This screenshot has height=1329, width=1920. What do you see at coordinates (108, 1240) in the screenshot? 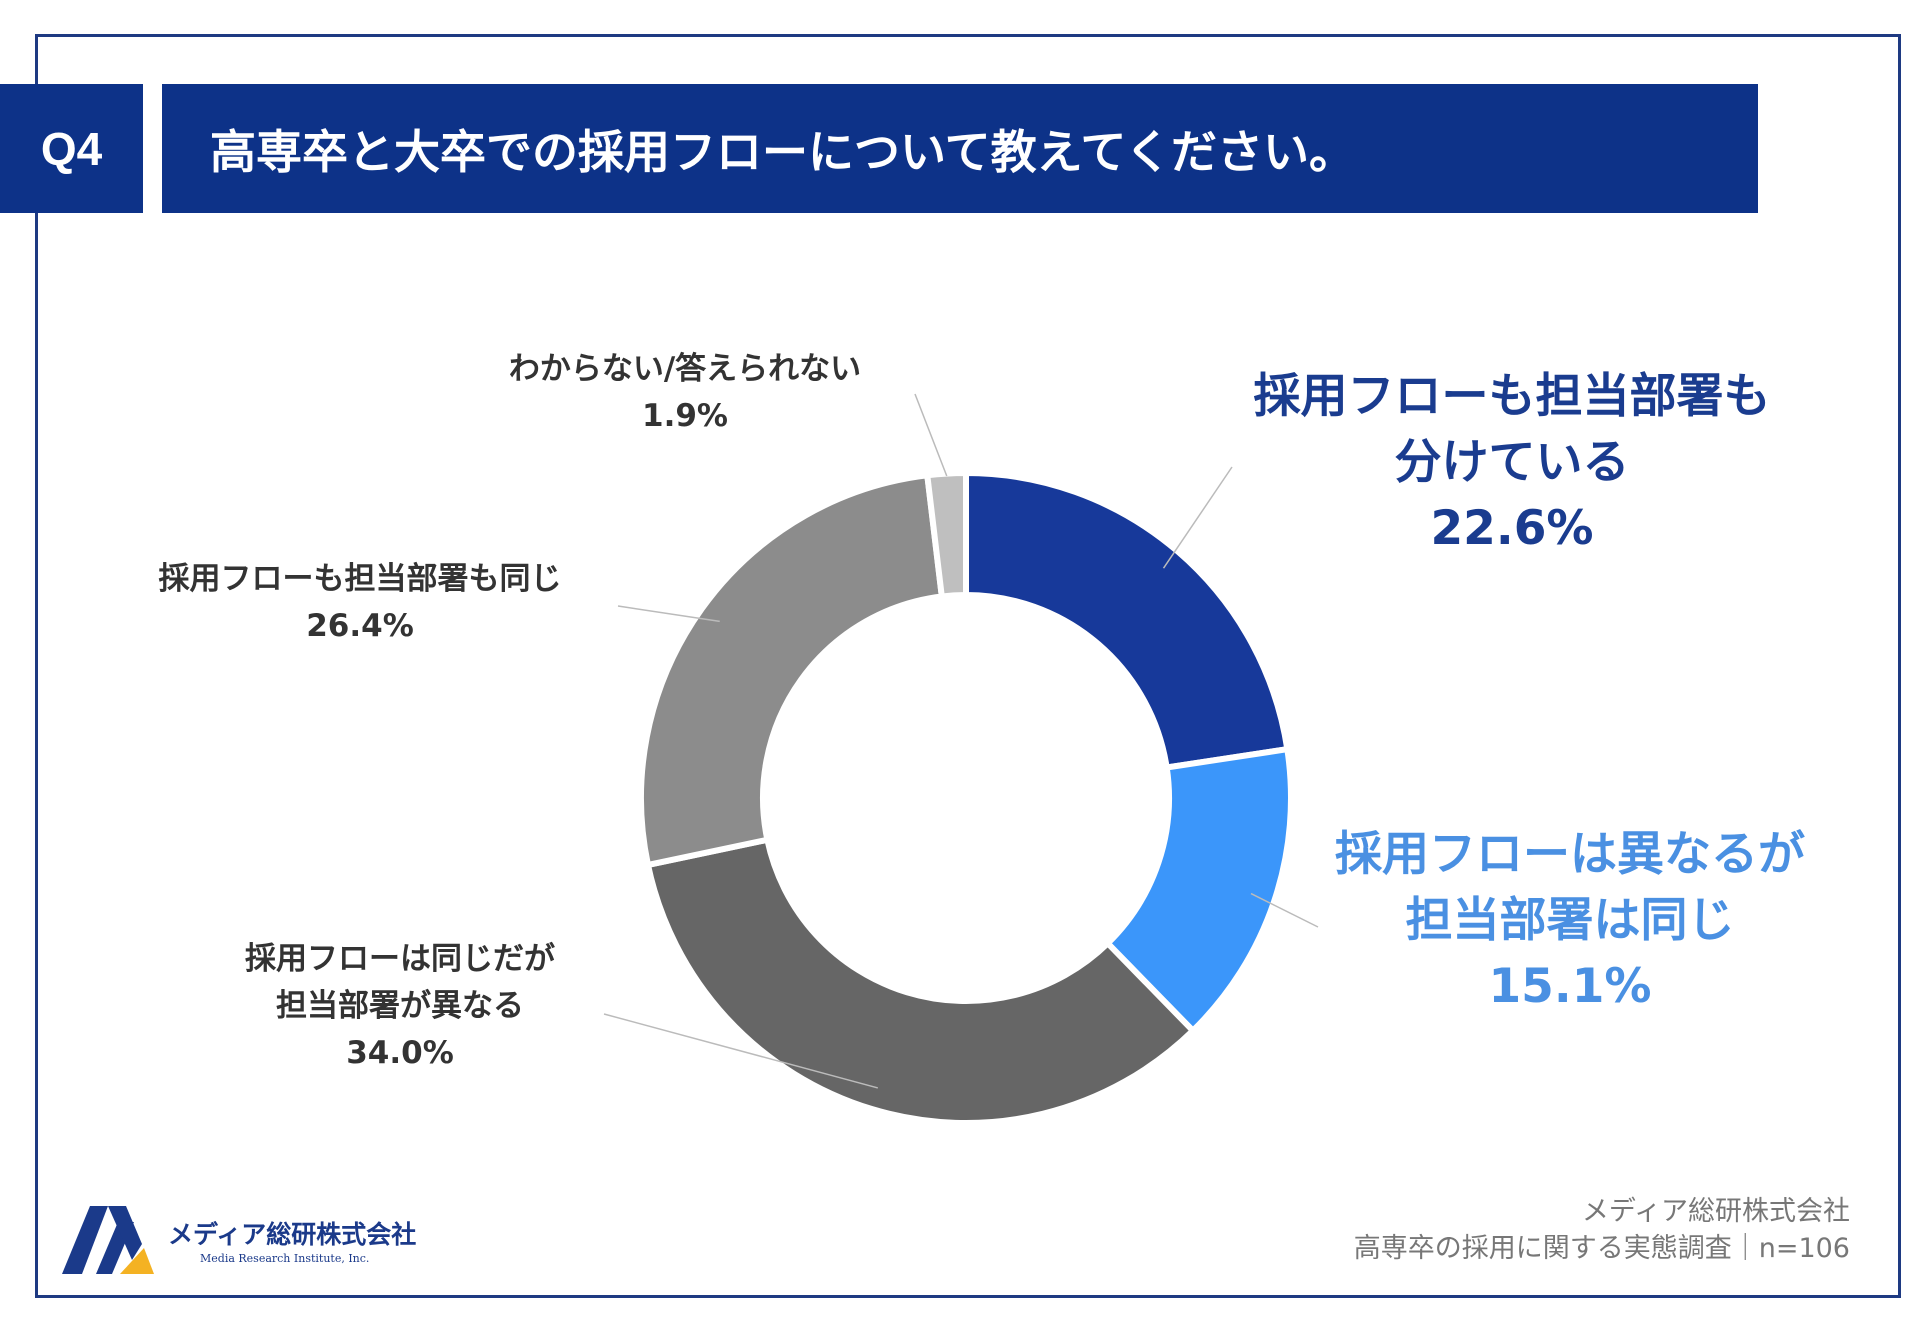
I see `logo-mark-icon` at bounding box center [108, 1240].